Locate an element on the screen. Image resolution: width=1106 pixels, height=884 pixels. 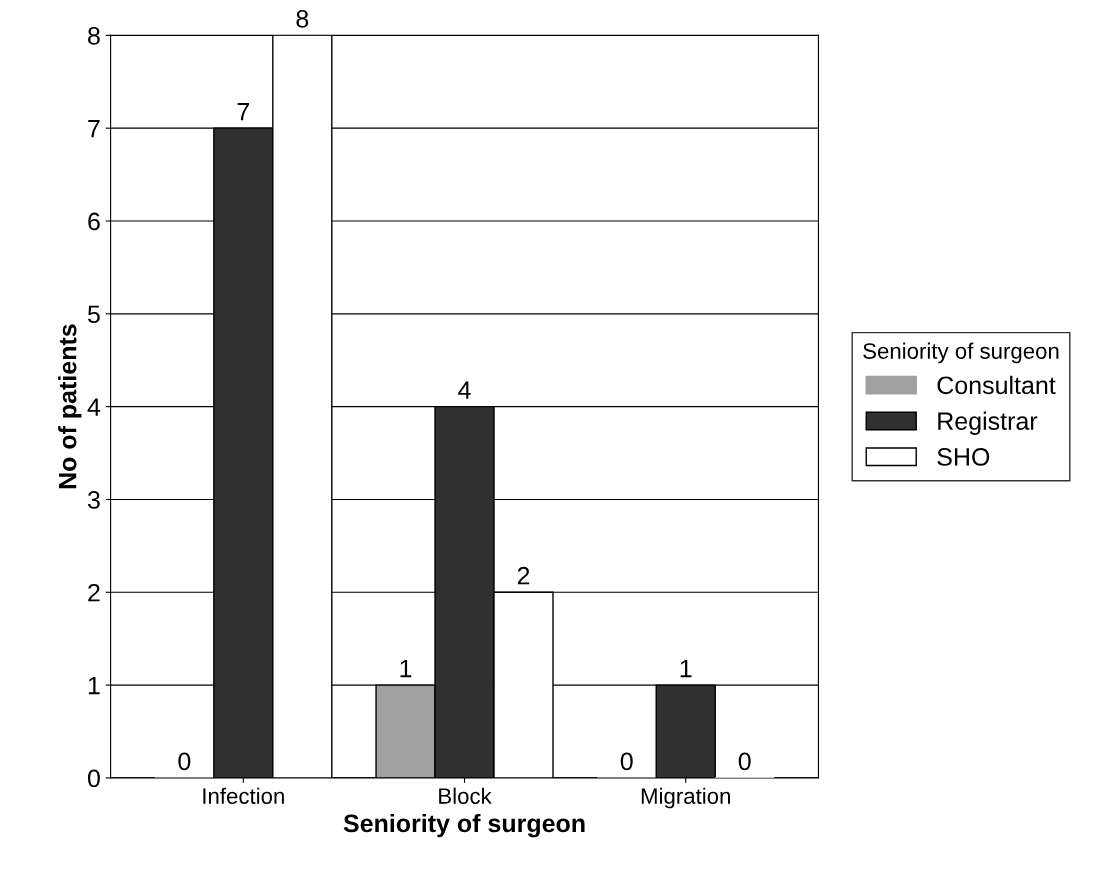
y-tick-label: 8 is located at coordinates (94, 35).